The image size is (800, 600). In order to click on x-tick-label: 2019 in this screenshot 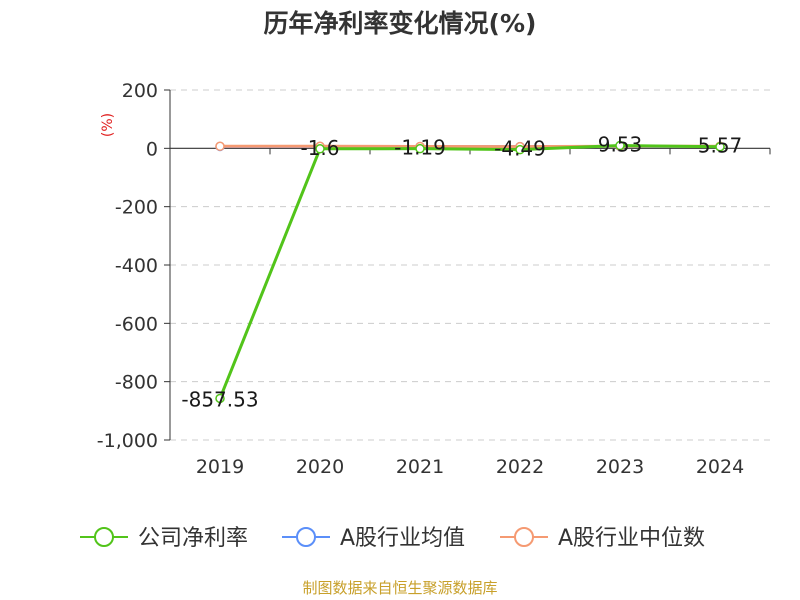, I will do `click(220, 467)`.